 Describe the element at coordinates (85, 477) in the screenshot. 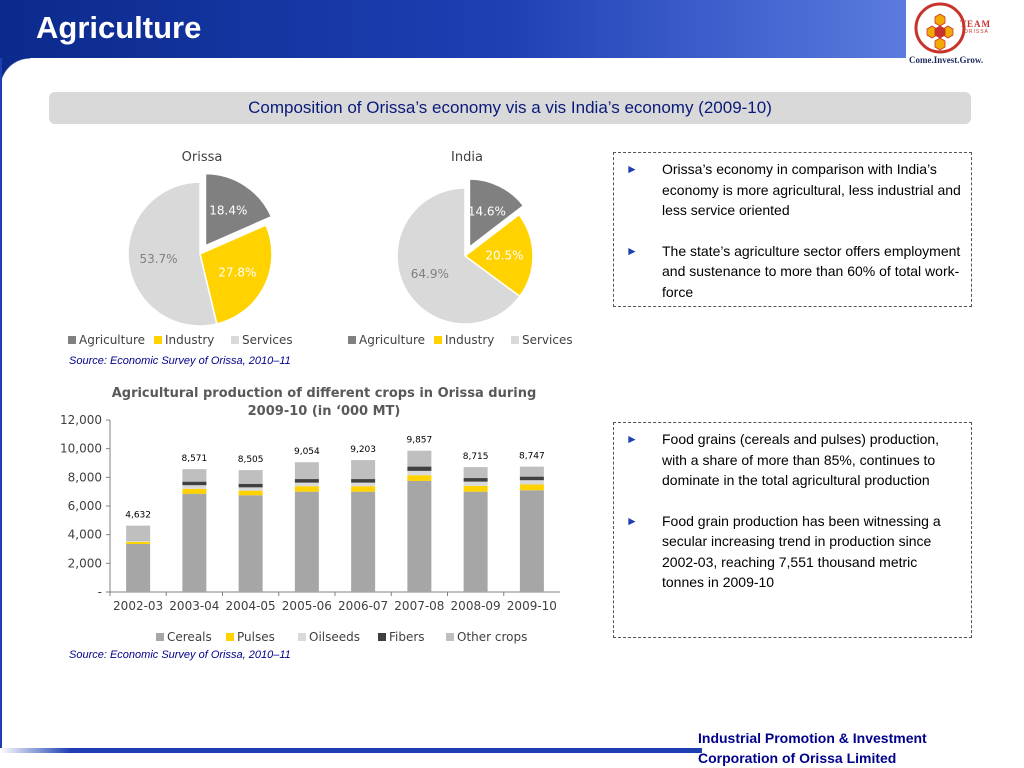

I see `y-tick-label: 8,000` at that location.